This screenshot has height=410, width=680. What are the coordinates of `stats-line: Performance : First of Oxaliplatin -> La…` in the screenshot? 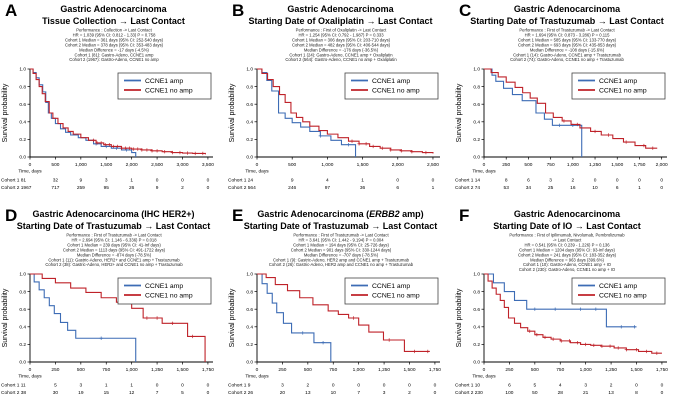 It's located at (340, 30).